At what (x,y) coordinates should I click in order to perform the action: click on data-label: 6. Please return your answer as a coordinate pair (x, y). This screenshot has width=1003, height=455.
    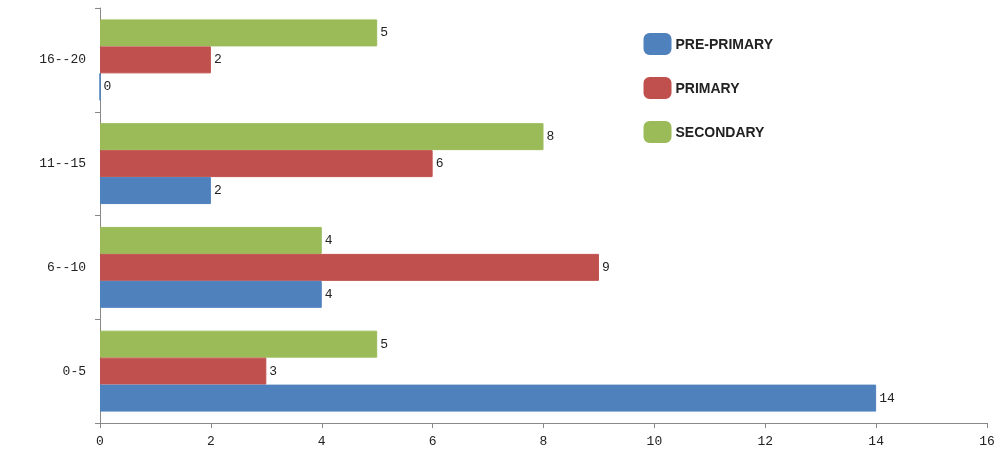
    Looking at the image, I should click on (439, 164).